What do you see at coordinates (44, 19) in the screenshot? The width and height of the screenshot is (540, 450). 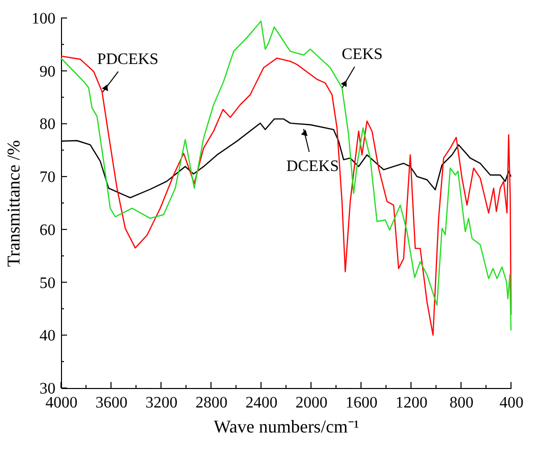 I see `y-tick-label: 100` at bounding box center [44, 19].